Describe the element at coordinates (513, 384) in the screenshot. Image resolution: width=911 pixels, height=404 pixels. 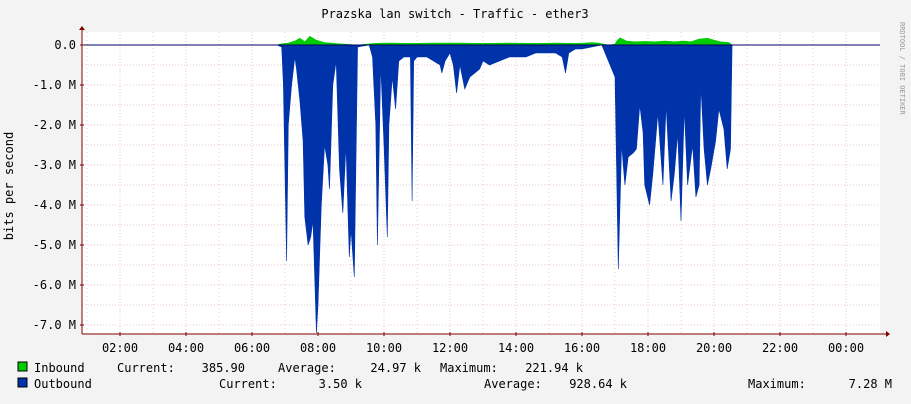
I see `outbound-average-label: Average:` at that location.